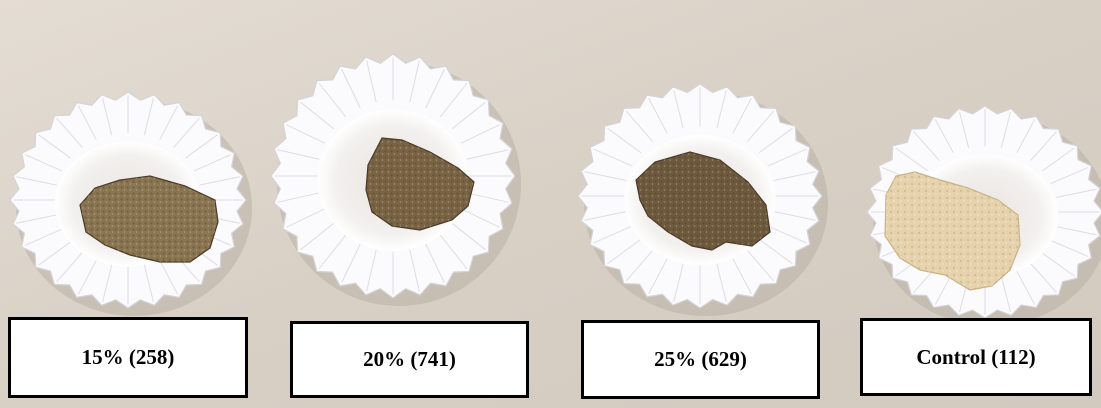 The image size is (1101, 408). I want to click on sample-label-25-percent: 25% (629), so click(700, 359).